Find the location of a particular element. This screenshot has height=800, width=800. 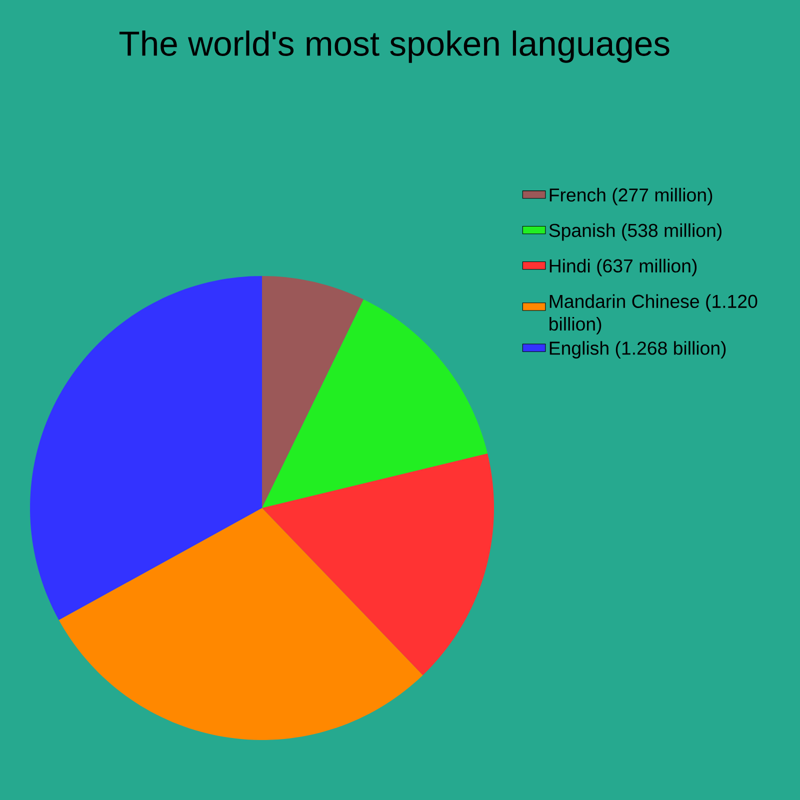

legend-label: Hindi (637 million) is located at coordinates (623, 267).